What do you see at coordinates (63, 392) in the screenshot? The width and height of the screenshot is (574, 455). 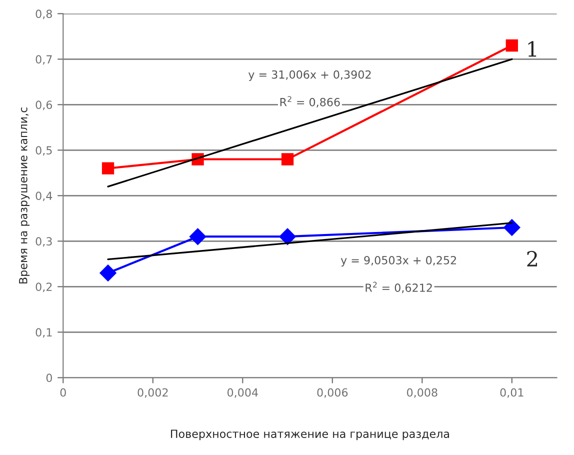 I see `x-tick-label: 0` at bounding box center [63, 392].